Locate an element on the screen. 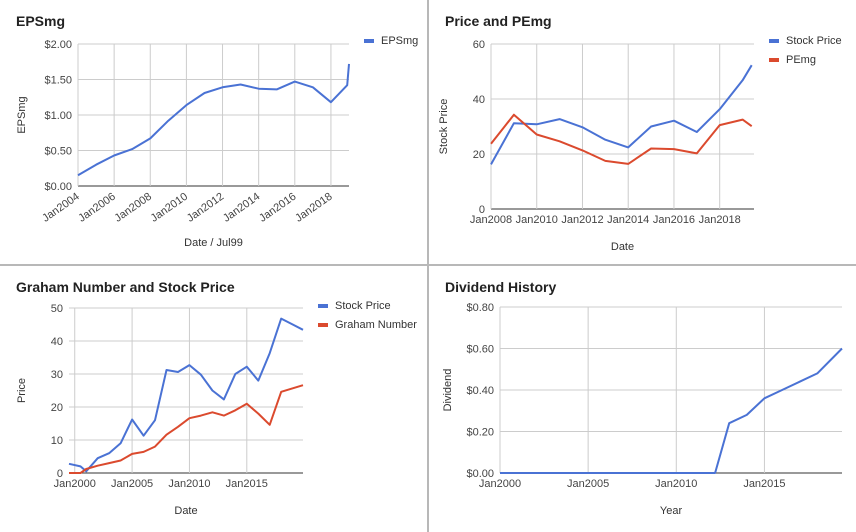 This screenshot has width=856, height=532. legend-label: Graham Number is located at coordinates (376, 325).